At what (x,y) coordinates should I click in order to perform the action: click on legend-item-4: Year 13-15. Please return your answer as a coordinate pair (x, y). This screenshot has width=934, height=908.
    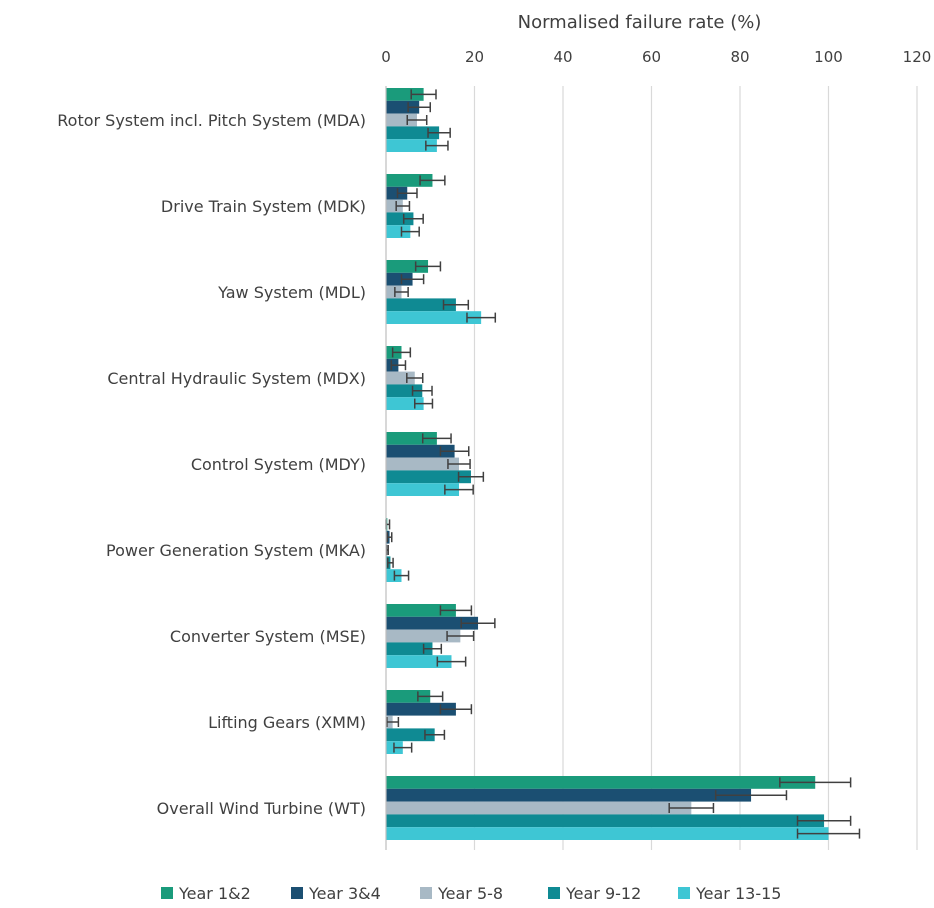
    Looking at the image, I should click on (729, 893).